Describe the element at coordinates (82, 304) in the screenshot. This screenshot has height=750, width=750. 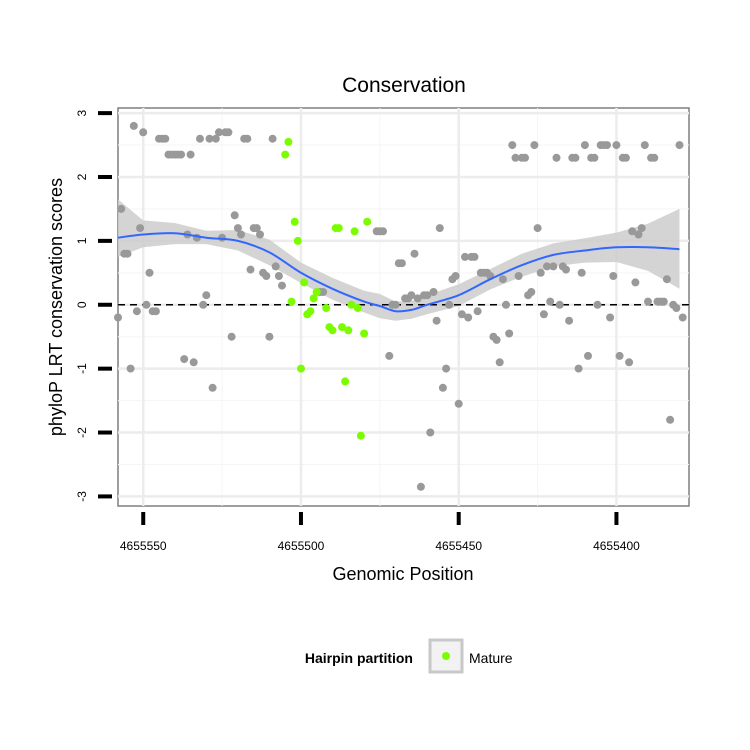
I see `y-tick-label: 0` at that location.